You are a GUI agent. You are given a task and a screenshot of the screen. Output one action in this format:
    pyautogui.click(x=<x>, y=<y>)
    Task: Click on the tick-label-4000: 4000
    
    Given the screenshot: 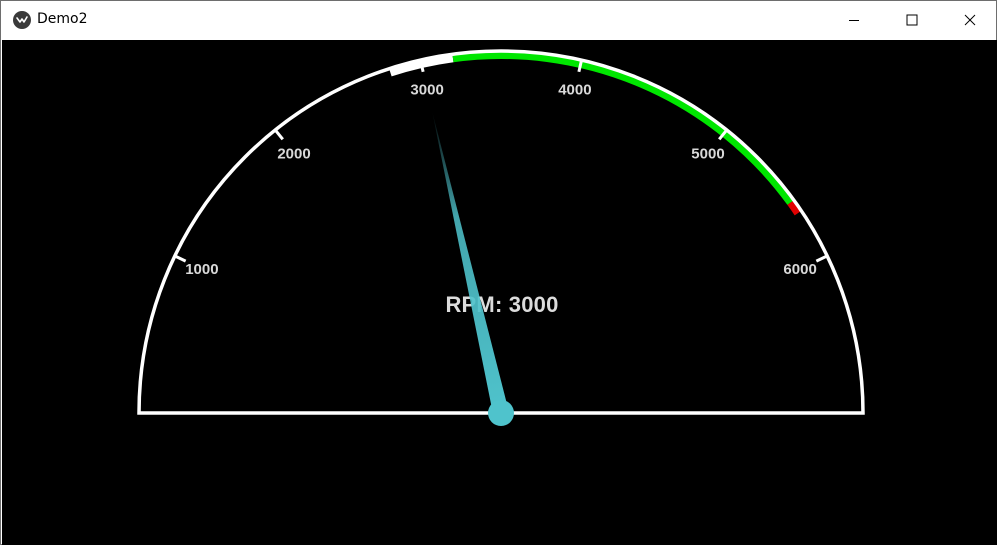 What is the action you would take?
    pyautogui.click(x=574, y=89)
    